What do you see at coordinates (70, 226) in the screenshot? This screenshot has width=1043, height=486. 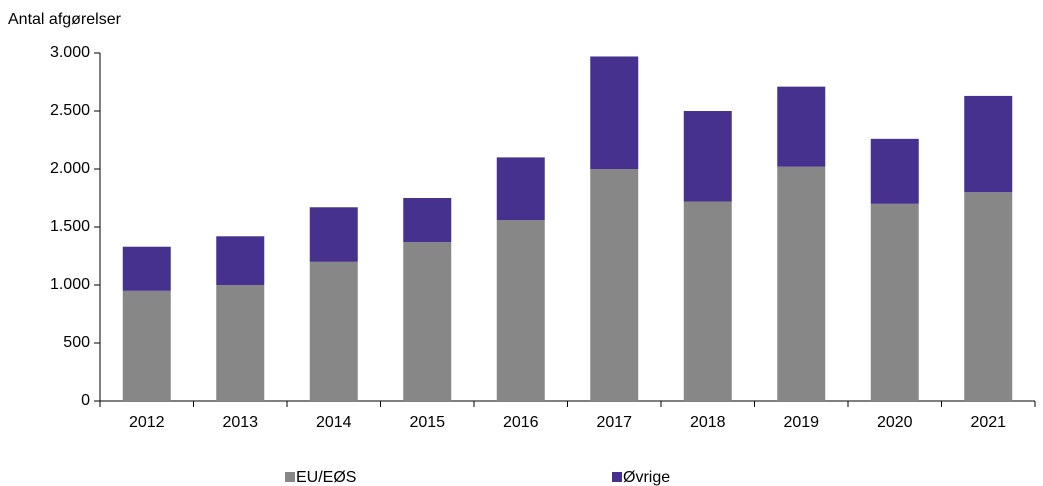 I see `y-tick-label: 1.500` at bounding box center [70, 226].